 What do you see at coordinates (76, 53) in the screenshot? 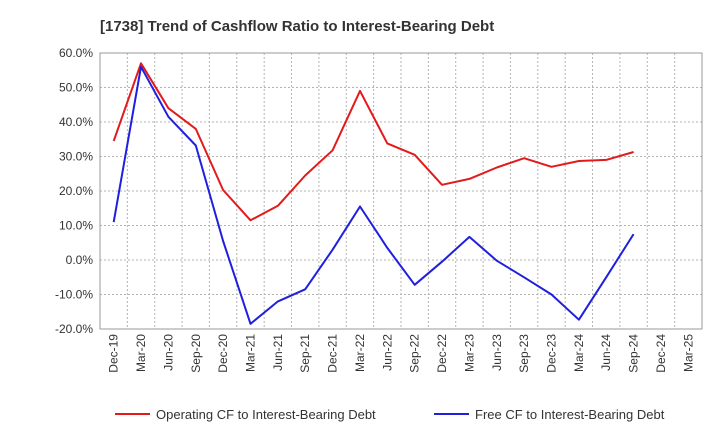
I see `y-tick-label: 60.0%` at bounding box center [76, 53].